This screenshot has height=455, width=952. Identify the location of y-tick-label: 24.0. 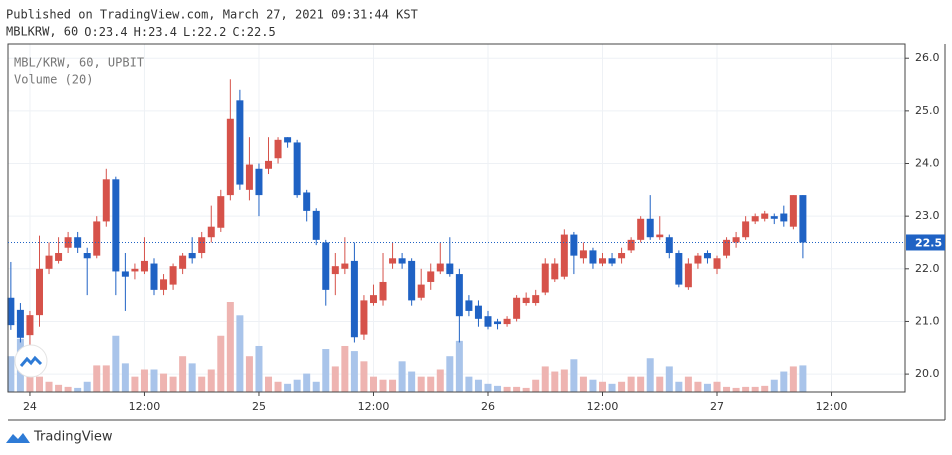
(927, 163).